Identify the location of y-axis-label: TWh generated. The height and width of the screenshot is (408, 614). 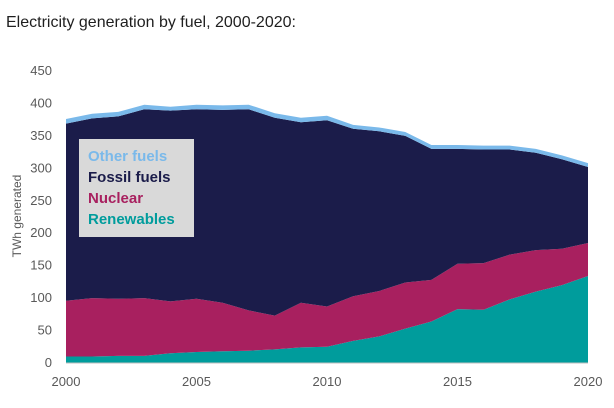
(17, 216).